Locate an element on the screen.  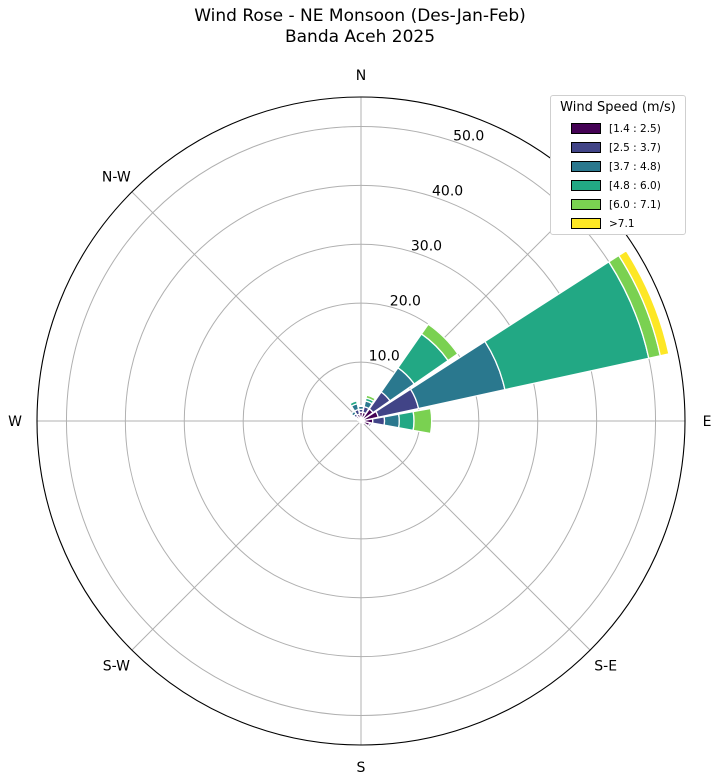
legend-label: >7.1 is located at coordinates (622, 223).